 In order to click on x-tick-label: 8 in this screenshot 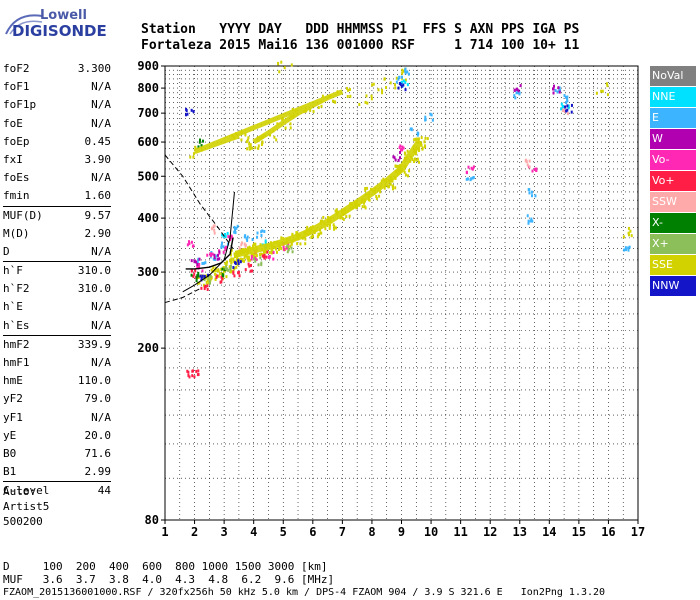, I will do `click(371, 532)`.